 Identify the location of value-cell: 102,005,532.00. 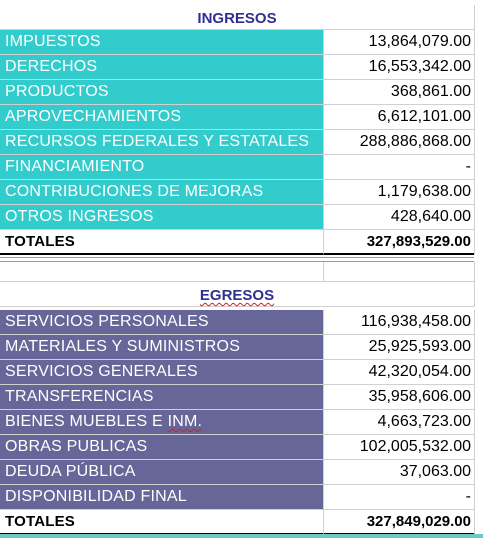
(399, 447).